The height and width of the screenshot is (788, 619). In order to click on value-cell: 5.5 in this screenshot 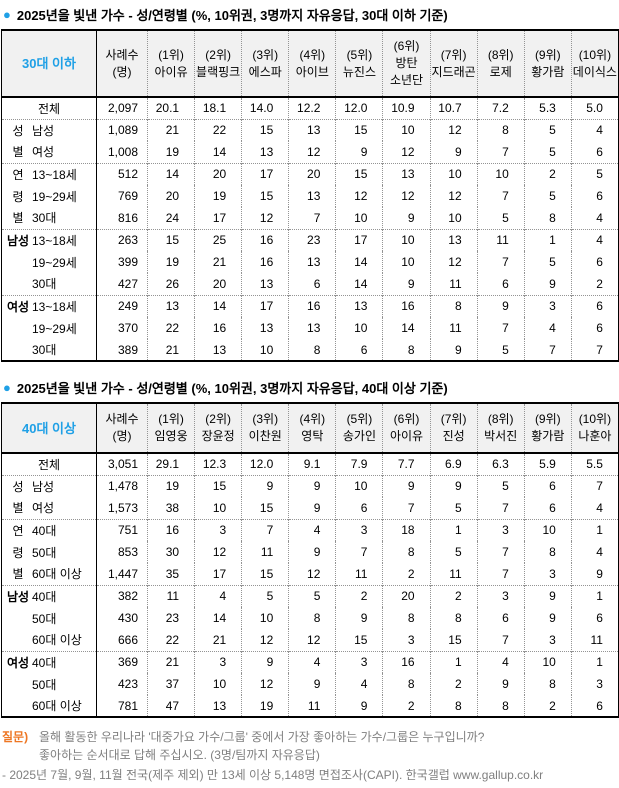, I will do `click(594, 464)`.